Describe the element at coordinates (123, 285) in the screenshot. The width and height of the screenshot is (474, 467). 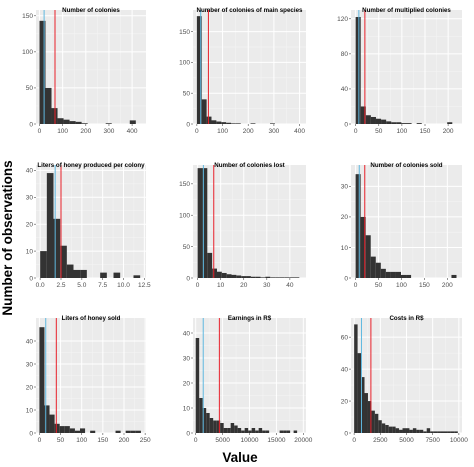
I see `x-tick-label: 10.0` at that location.